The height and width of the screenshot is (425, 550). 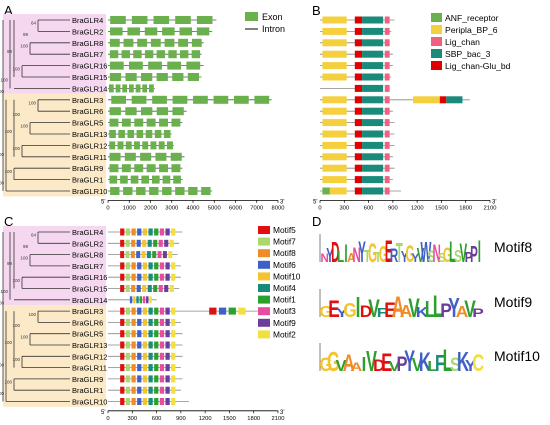 I want to click on logo-letter: A, so click(x=462, y=312).